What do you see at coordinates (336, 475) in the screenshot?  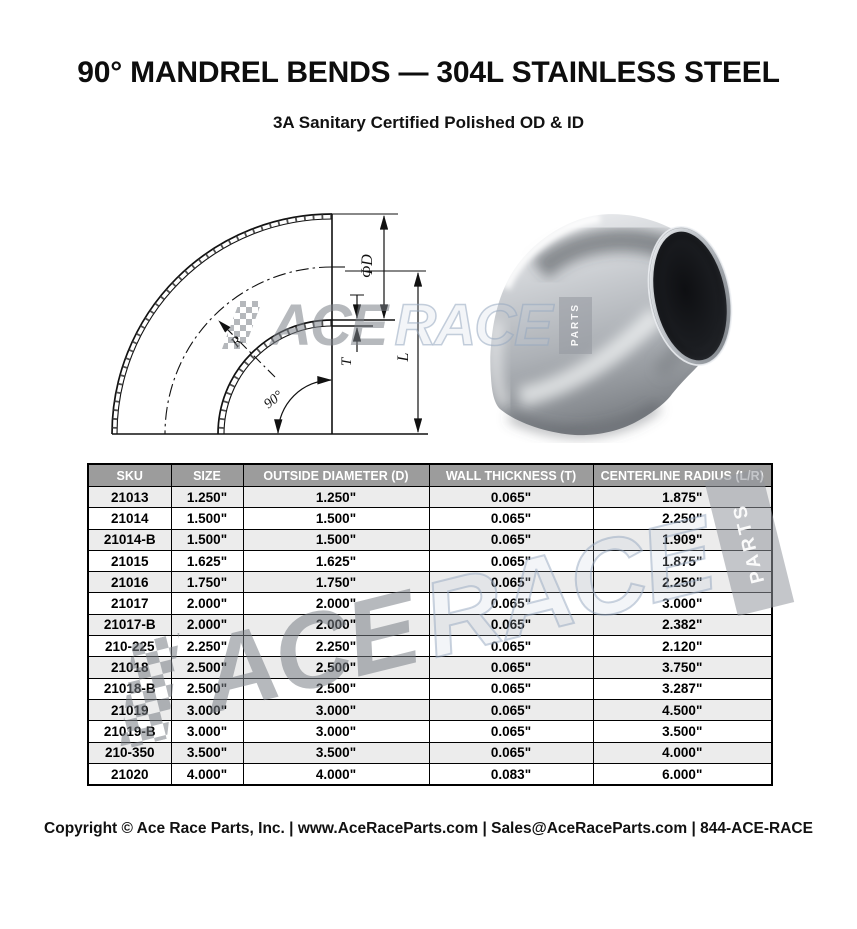 I see `column-header: OUTSIDE DIAMETER (D)` at bounding box center [336, 475].